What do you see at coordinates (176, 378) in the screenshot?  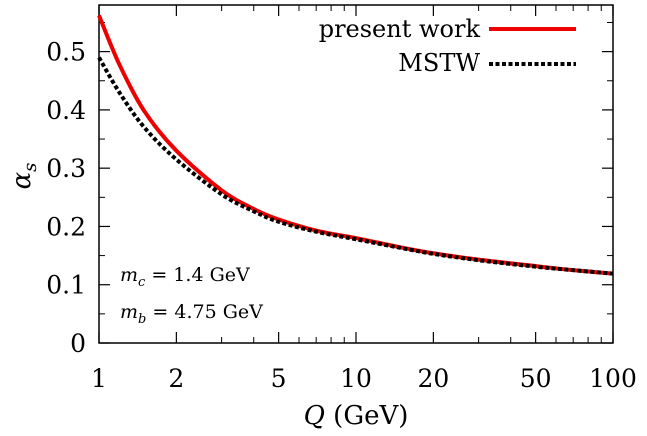 I see `x-tick-label: 2` at bounding box center [176, 378].